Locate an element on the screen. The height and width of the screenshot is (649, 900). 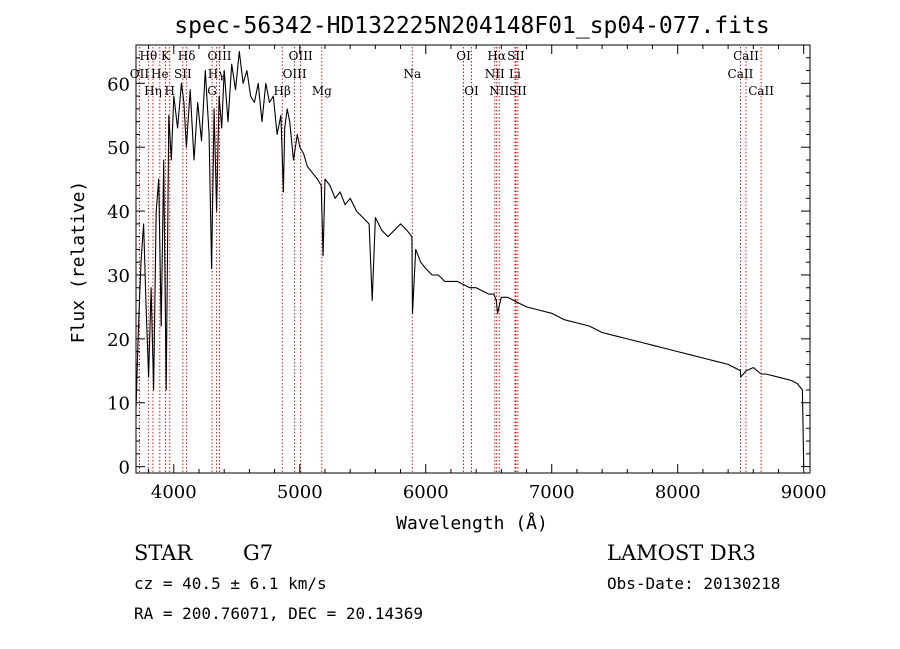
line-label: Hδ is located at coordinates (187, 56).